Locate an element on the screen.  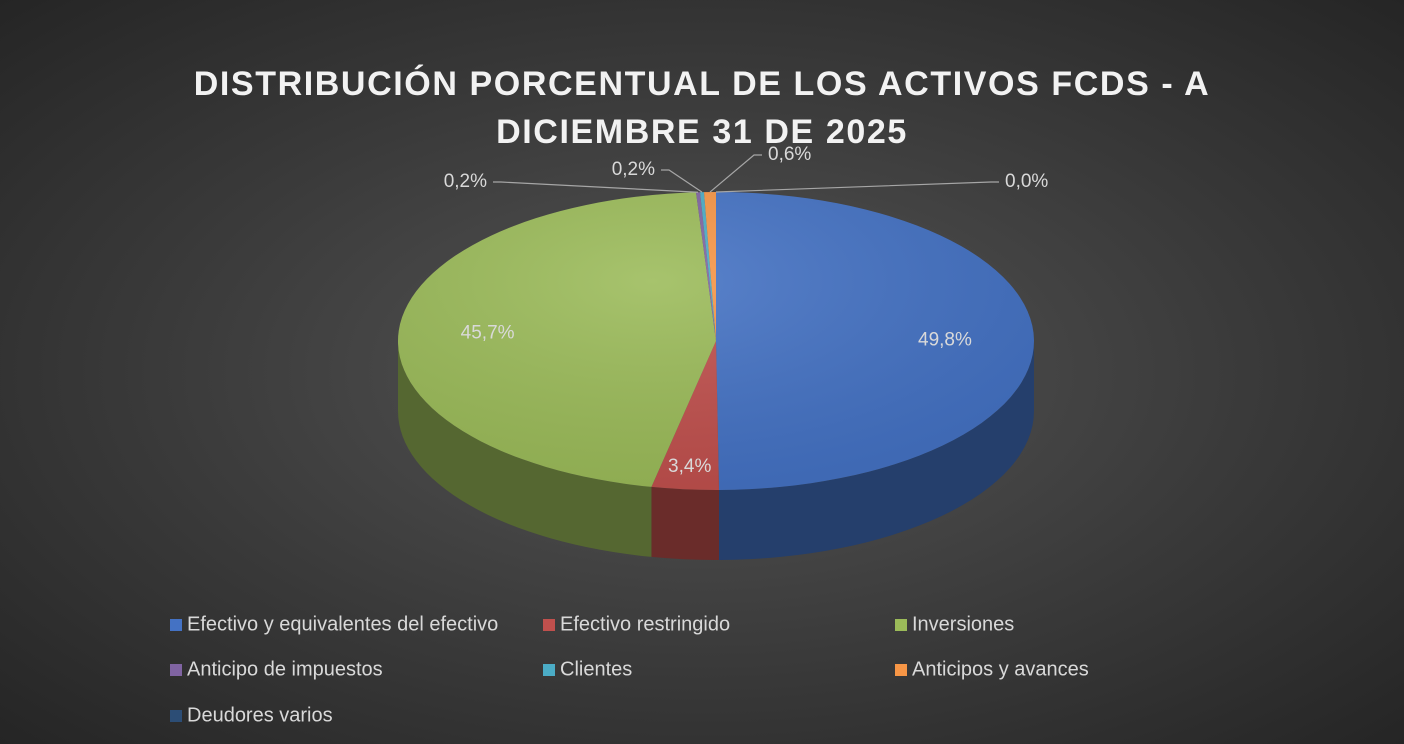
data-label: 45,7% is located at coordinates (488, 332).